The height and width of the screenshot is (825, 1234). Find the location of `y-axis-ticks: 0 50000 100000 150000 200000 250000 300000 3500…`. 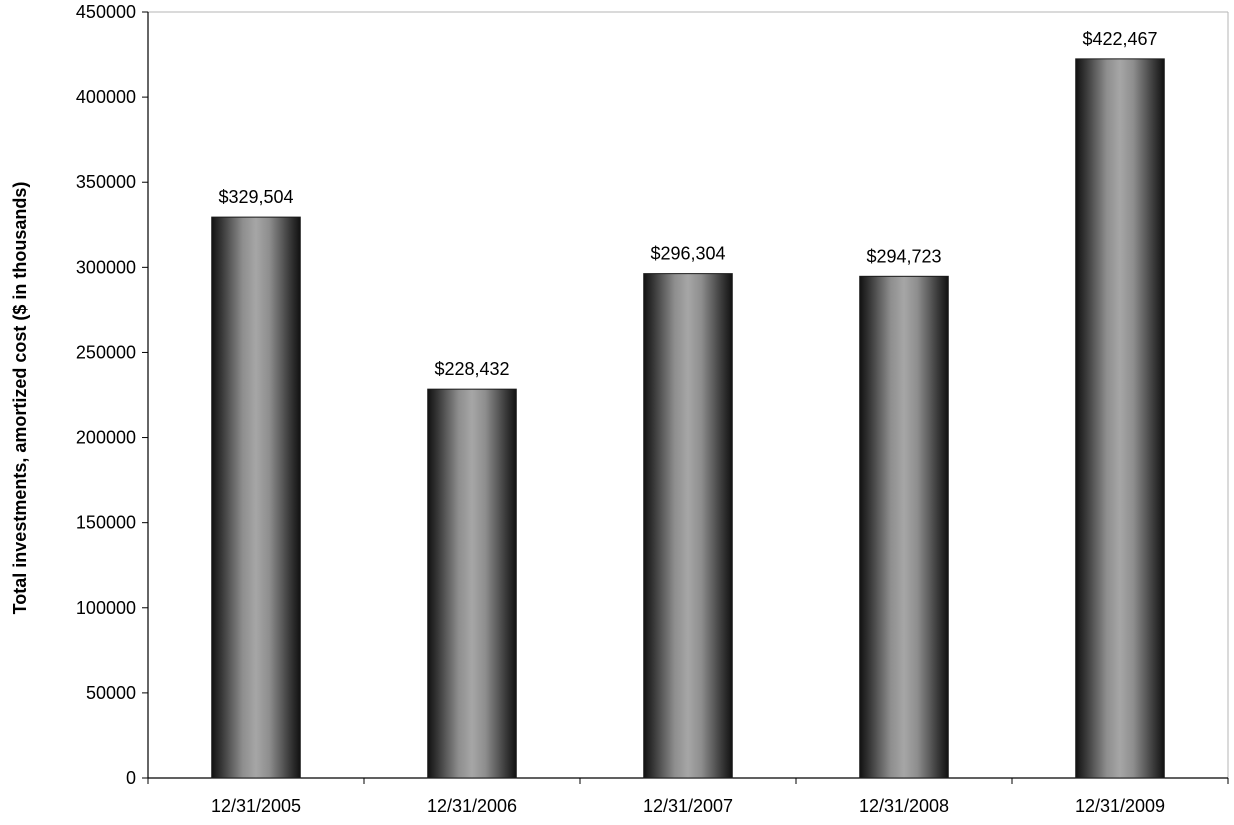

y-axis-ticks: 0 50000 100000 150000 200000 250000 300000 3500… is located at coordinates (112, 395).